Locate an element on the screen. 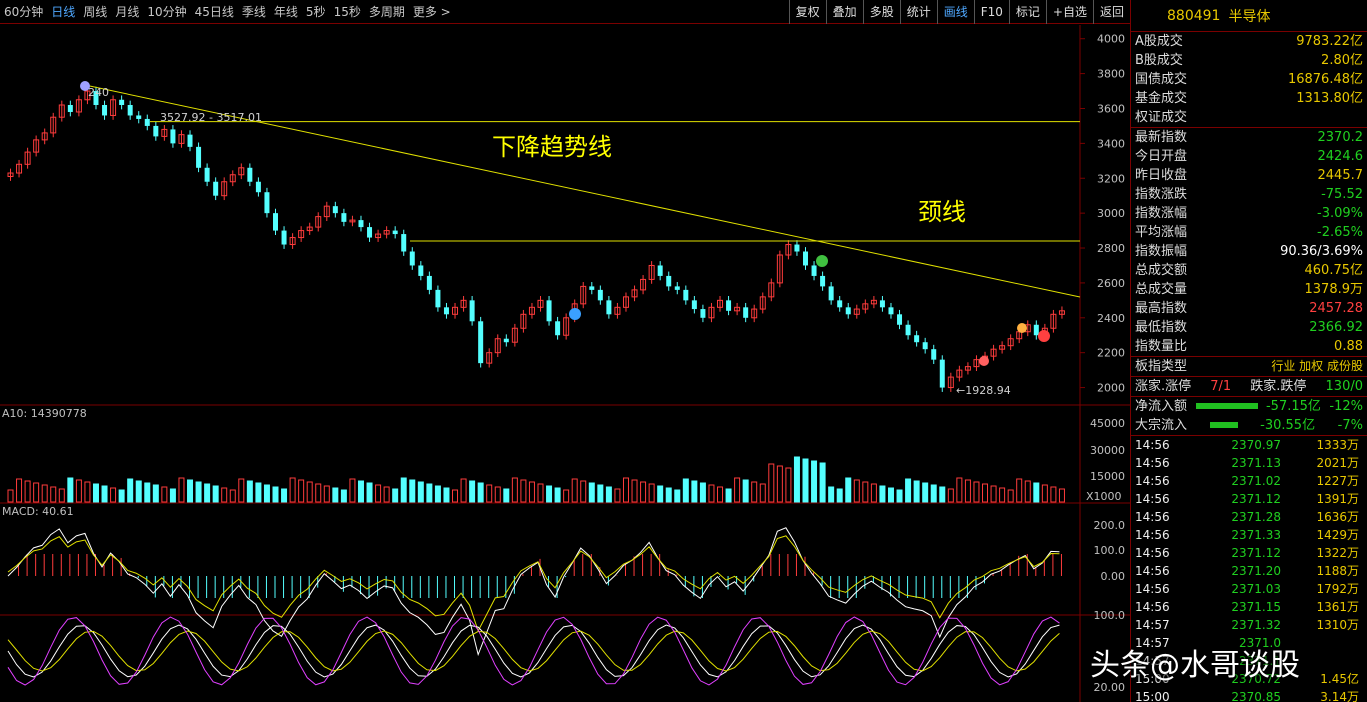 The image size is (1367, 702). period-tab-6: 季线 is located at coordinates (253, 12).